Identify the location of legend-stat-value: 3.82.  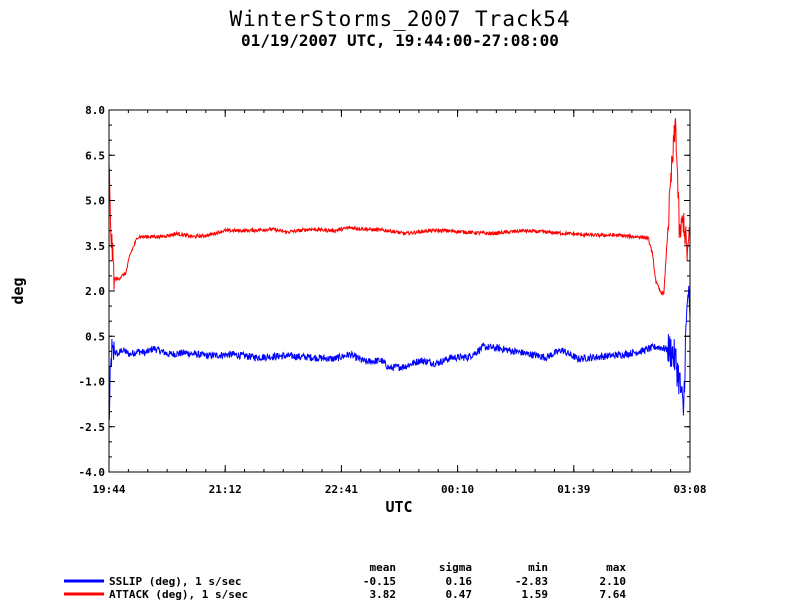
(383, 594).